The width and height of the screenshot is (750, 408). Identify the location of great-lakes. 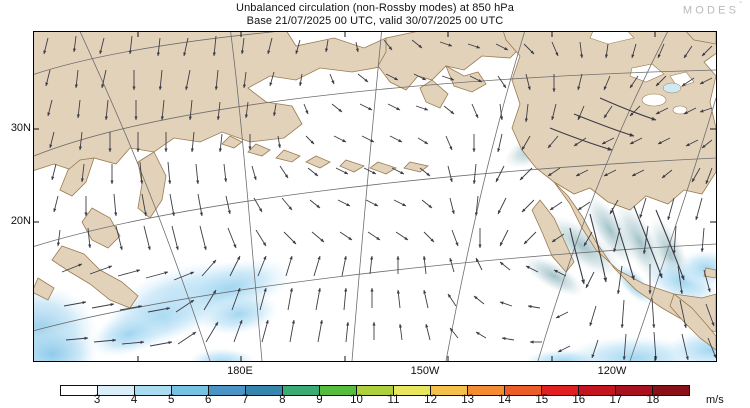
(672, 88).